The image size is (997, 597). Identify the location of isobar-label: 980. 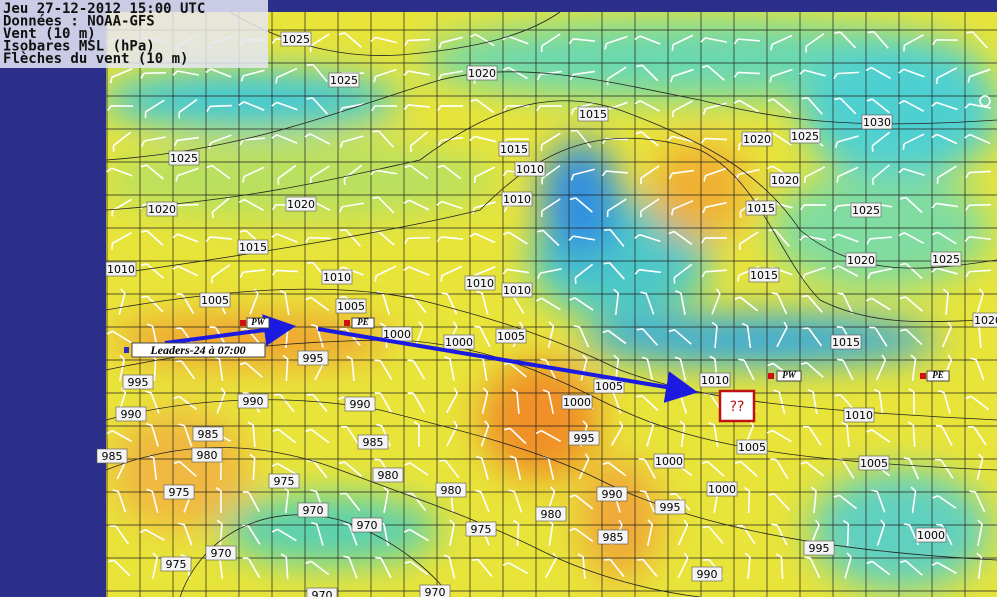
(551, 514).